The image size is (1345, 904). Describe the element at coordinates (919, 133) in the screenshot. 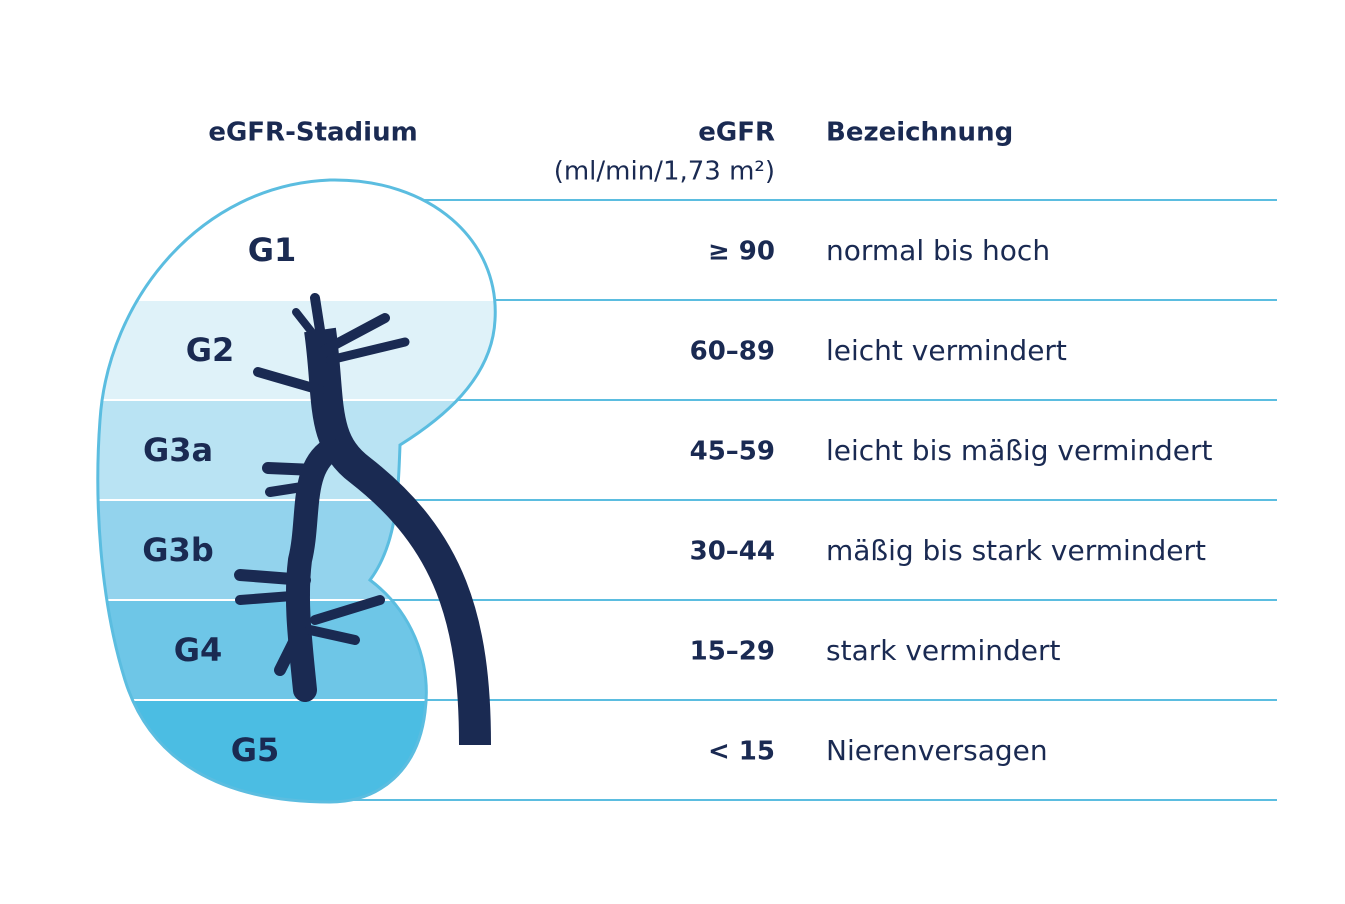

I see `header-description: Bezeichnung` at that location.